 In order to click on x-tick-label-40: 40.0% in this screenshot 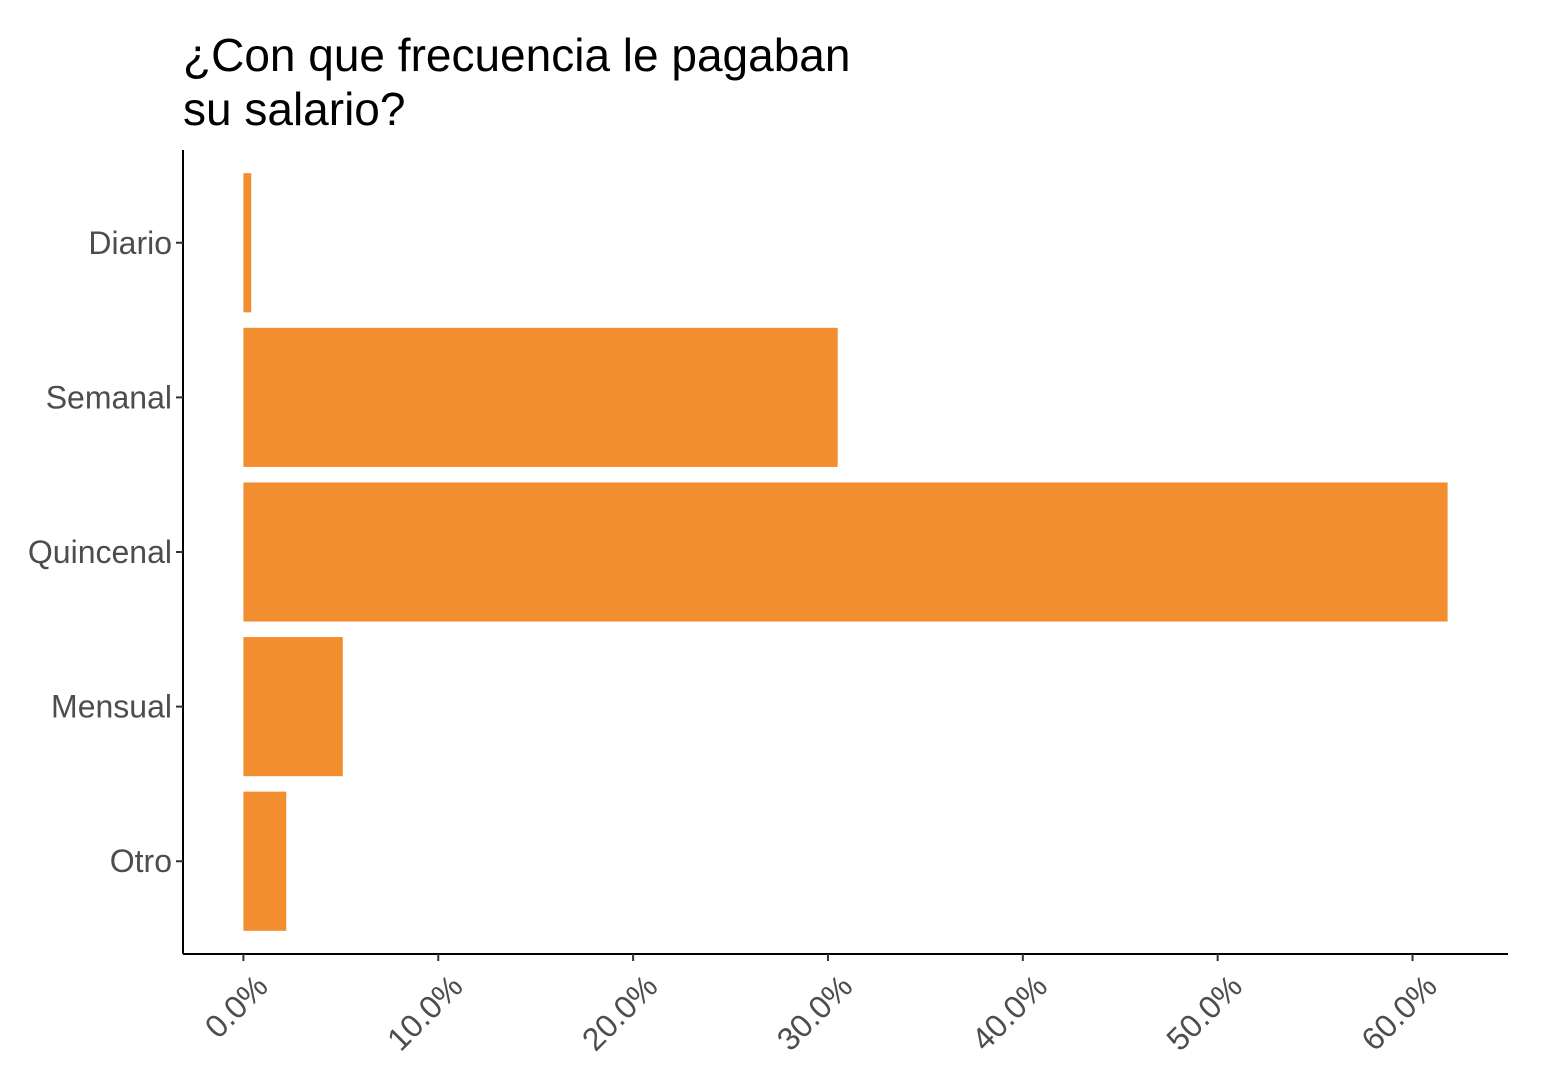, I will do `click(1010, 1013)`.